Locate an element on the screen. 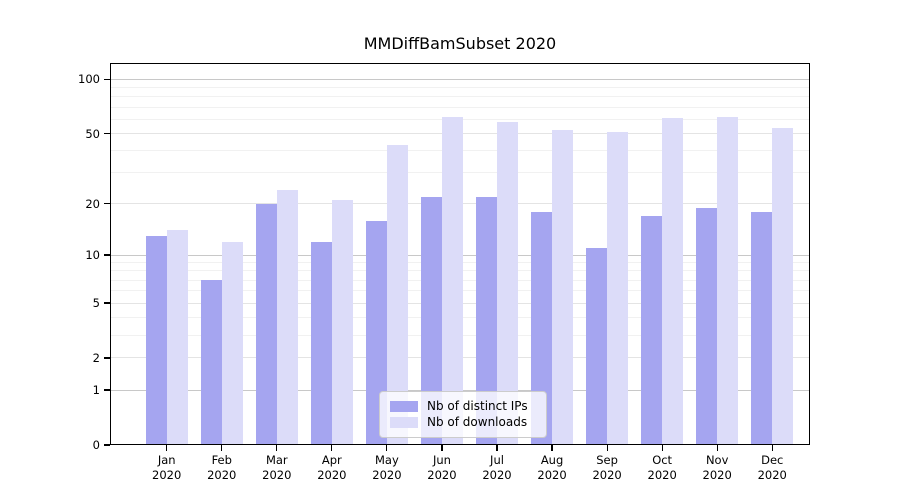 This screenshot has height=500, width=900. y-tick-label-5: 5 is located at coordinates (96, 303).